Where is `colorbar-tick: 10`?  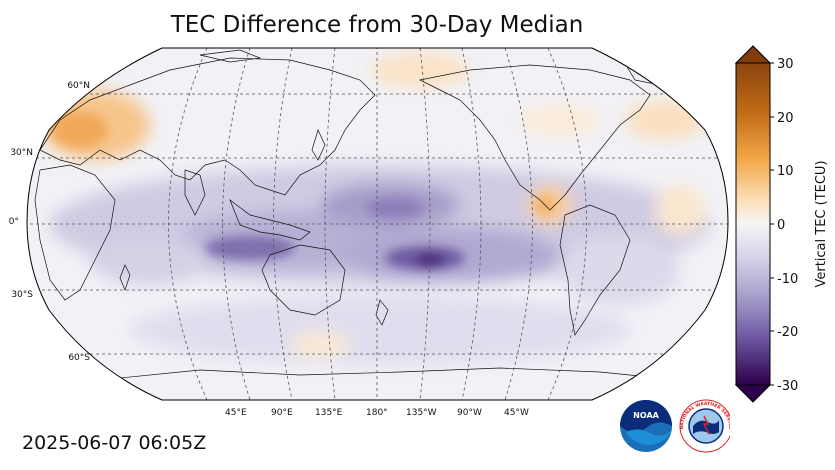 colorbar-tick: 10 is located at coordinates (785, 171).